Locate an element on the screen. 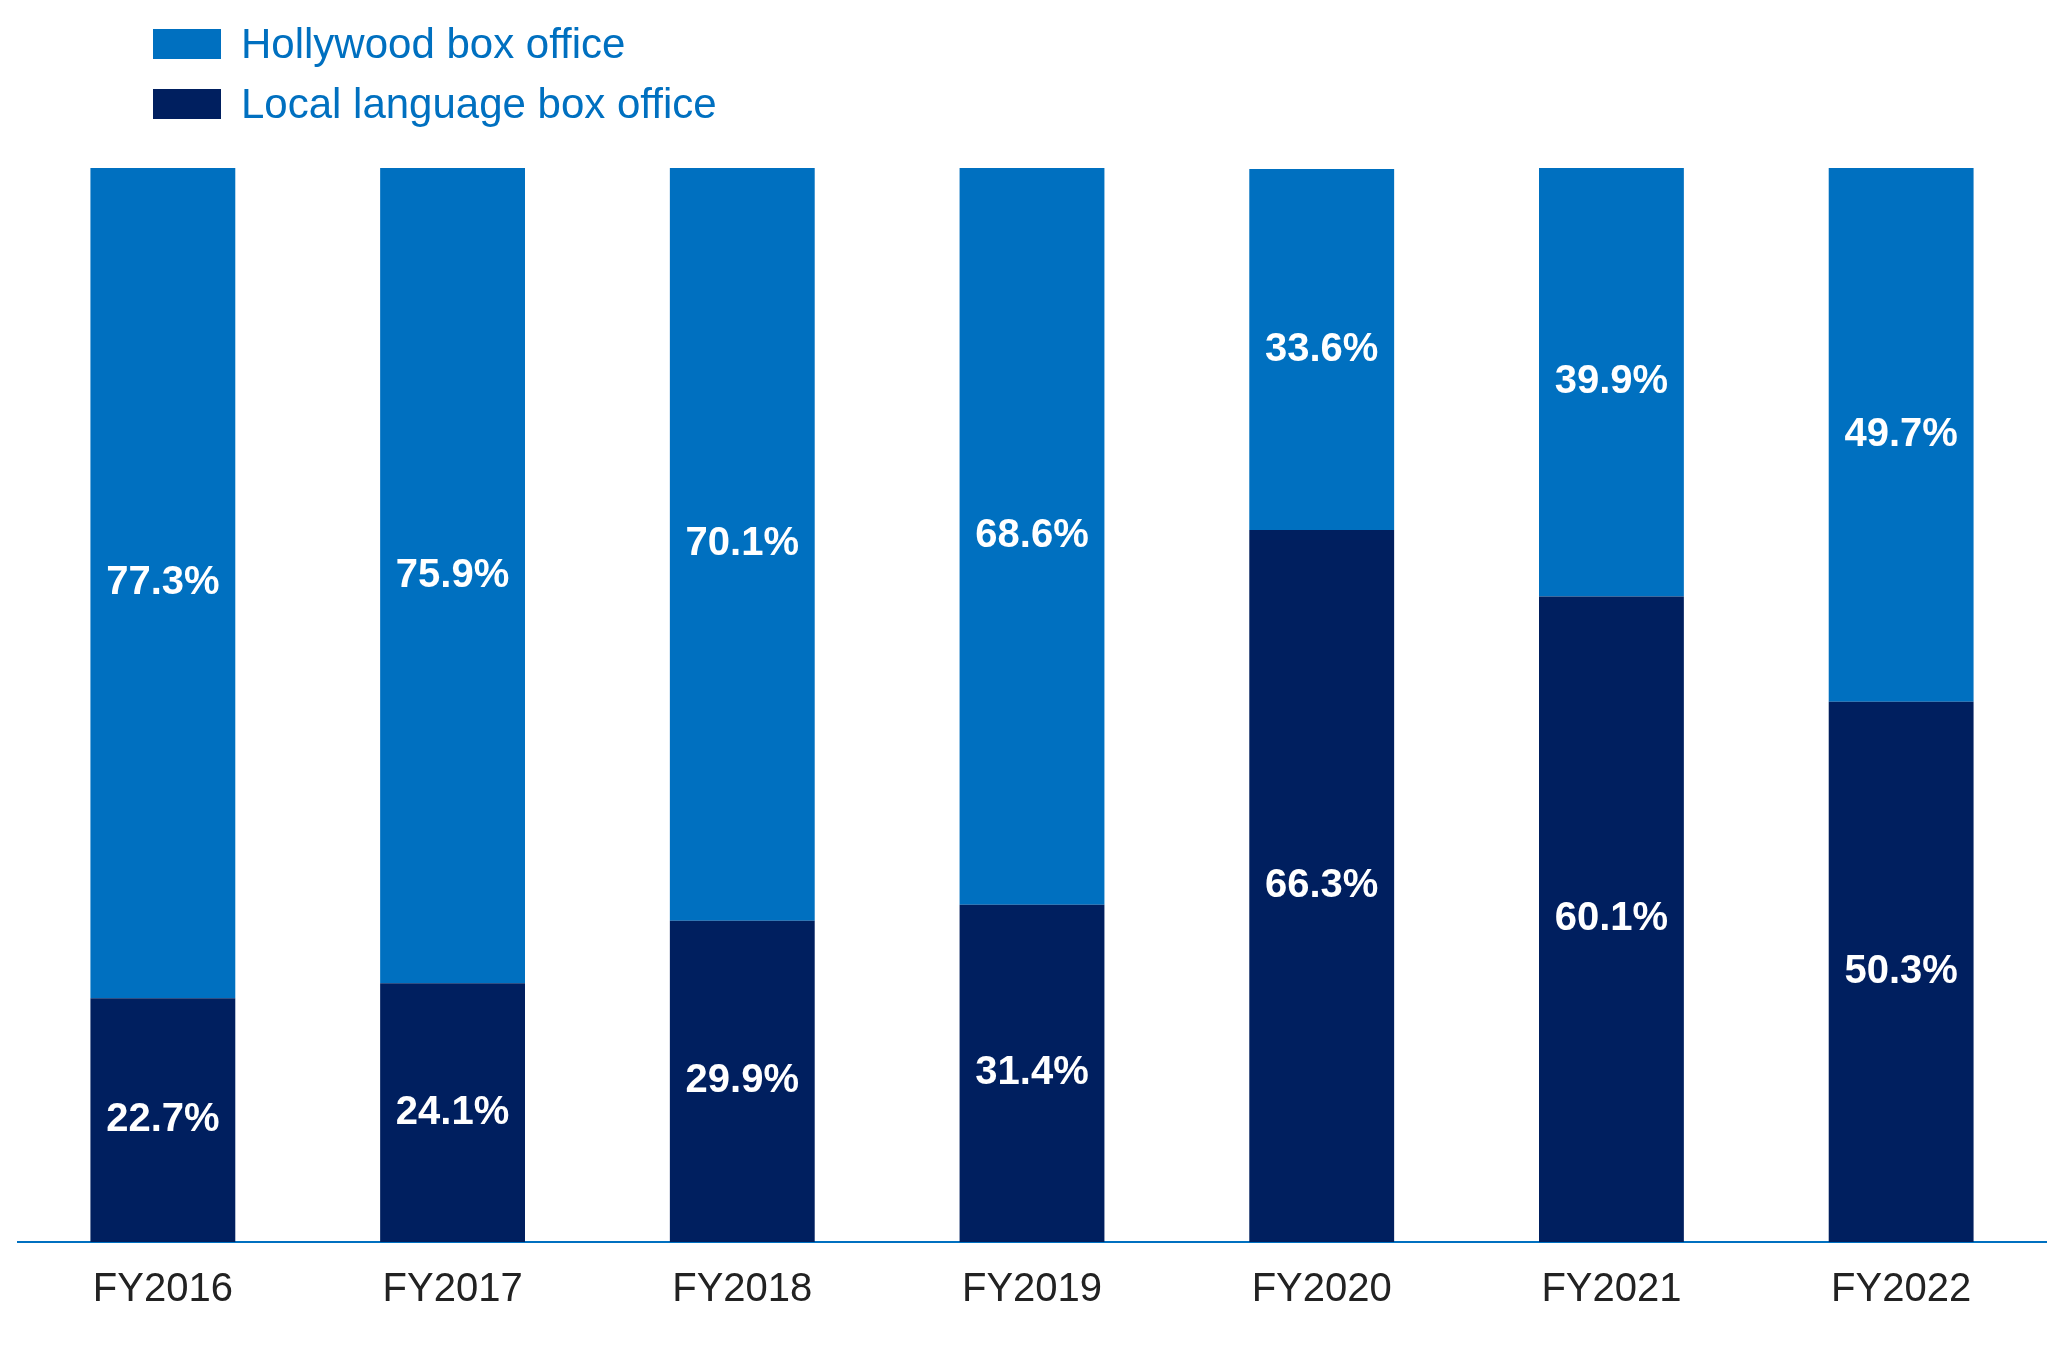 The height and width of the screenshot is (1352, 2064). data-label: 60.1% is located at coordinates (1611, 916).